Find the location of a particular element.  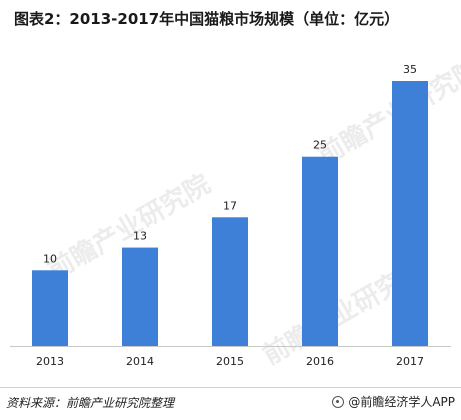

bar-2017 is located at coordinates (410, 213).